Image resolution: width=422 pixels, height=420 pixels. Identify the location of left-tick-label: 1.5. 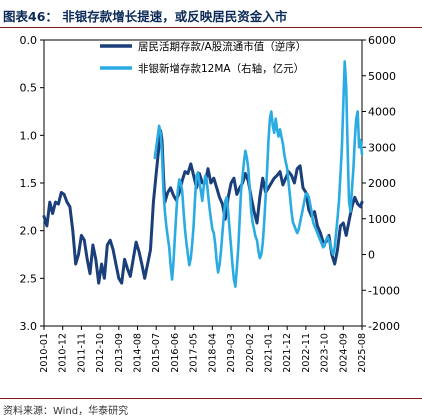
(29, 183).